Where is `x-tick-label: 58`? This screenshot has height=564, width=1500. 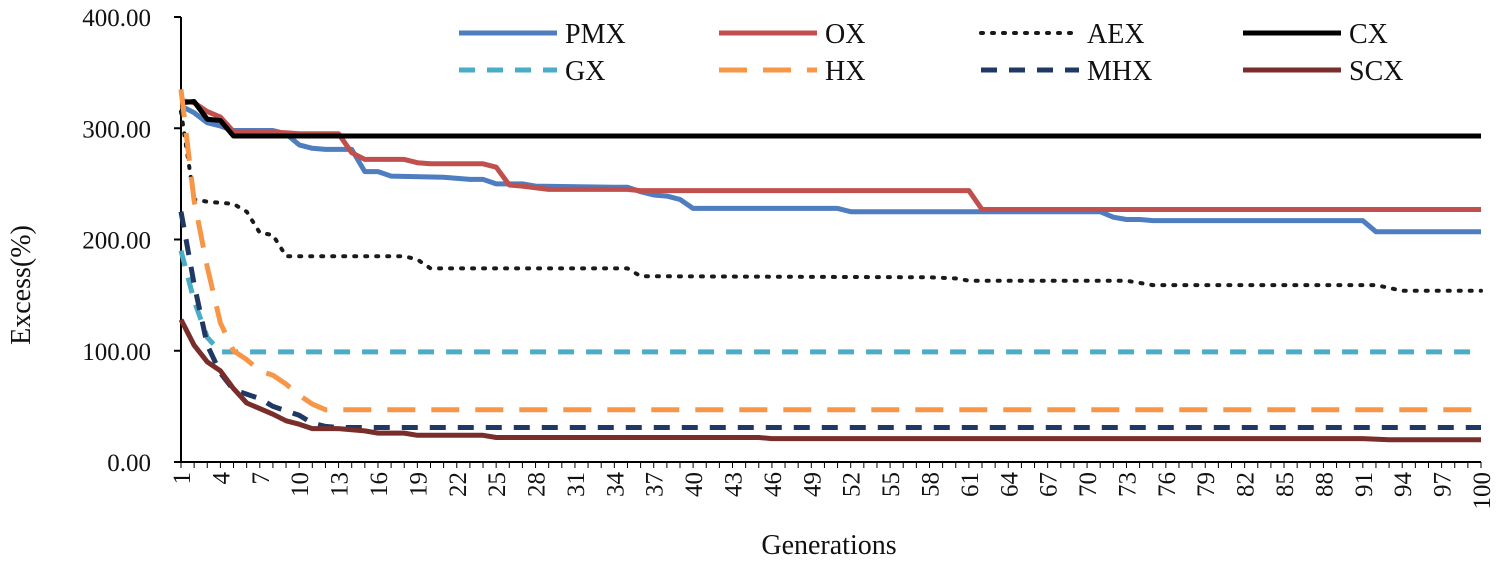 x-tick-label: 58 is located at coordinates (930, 484).